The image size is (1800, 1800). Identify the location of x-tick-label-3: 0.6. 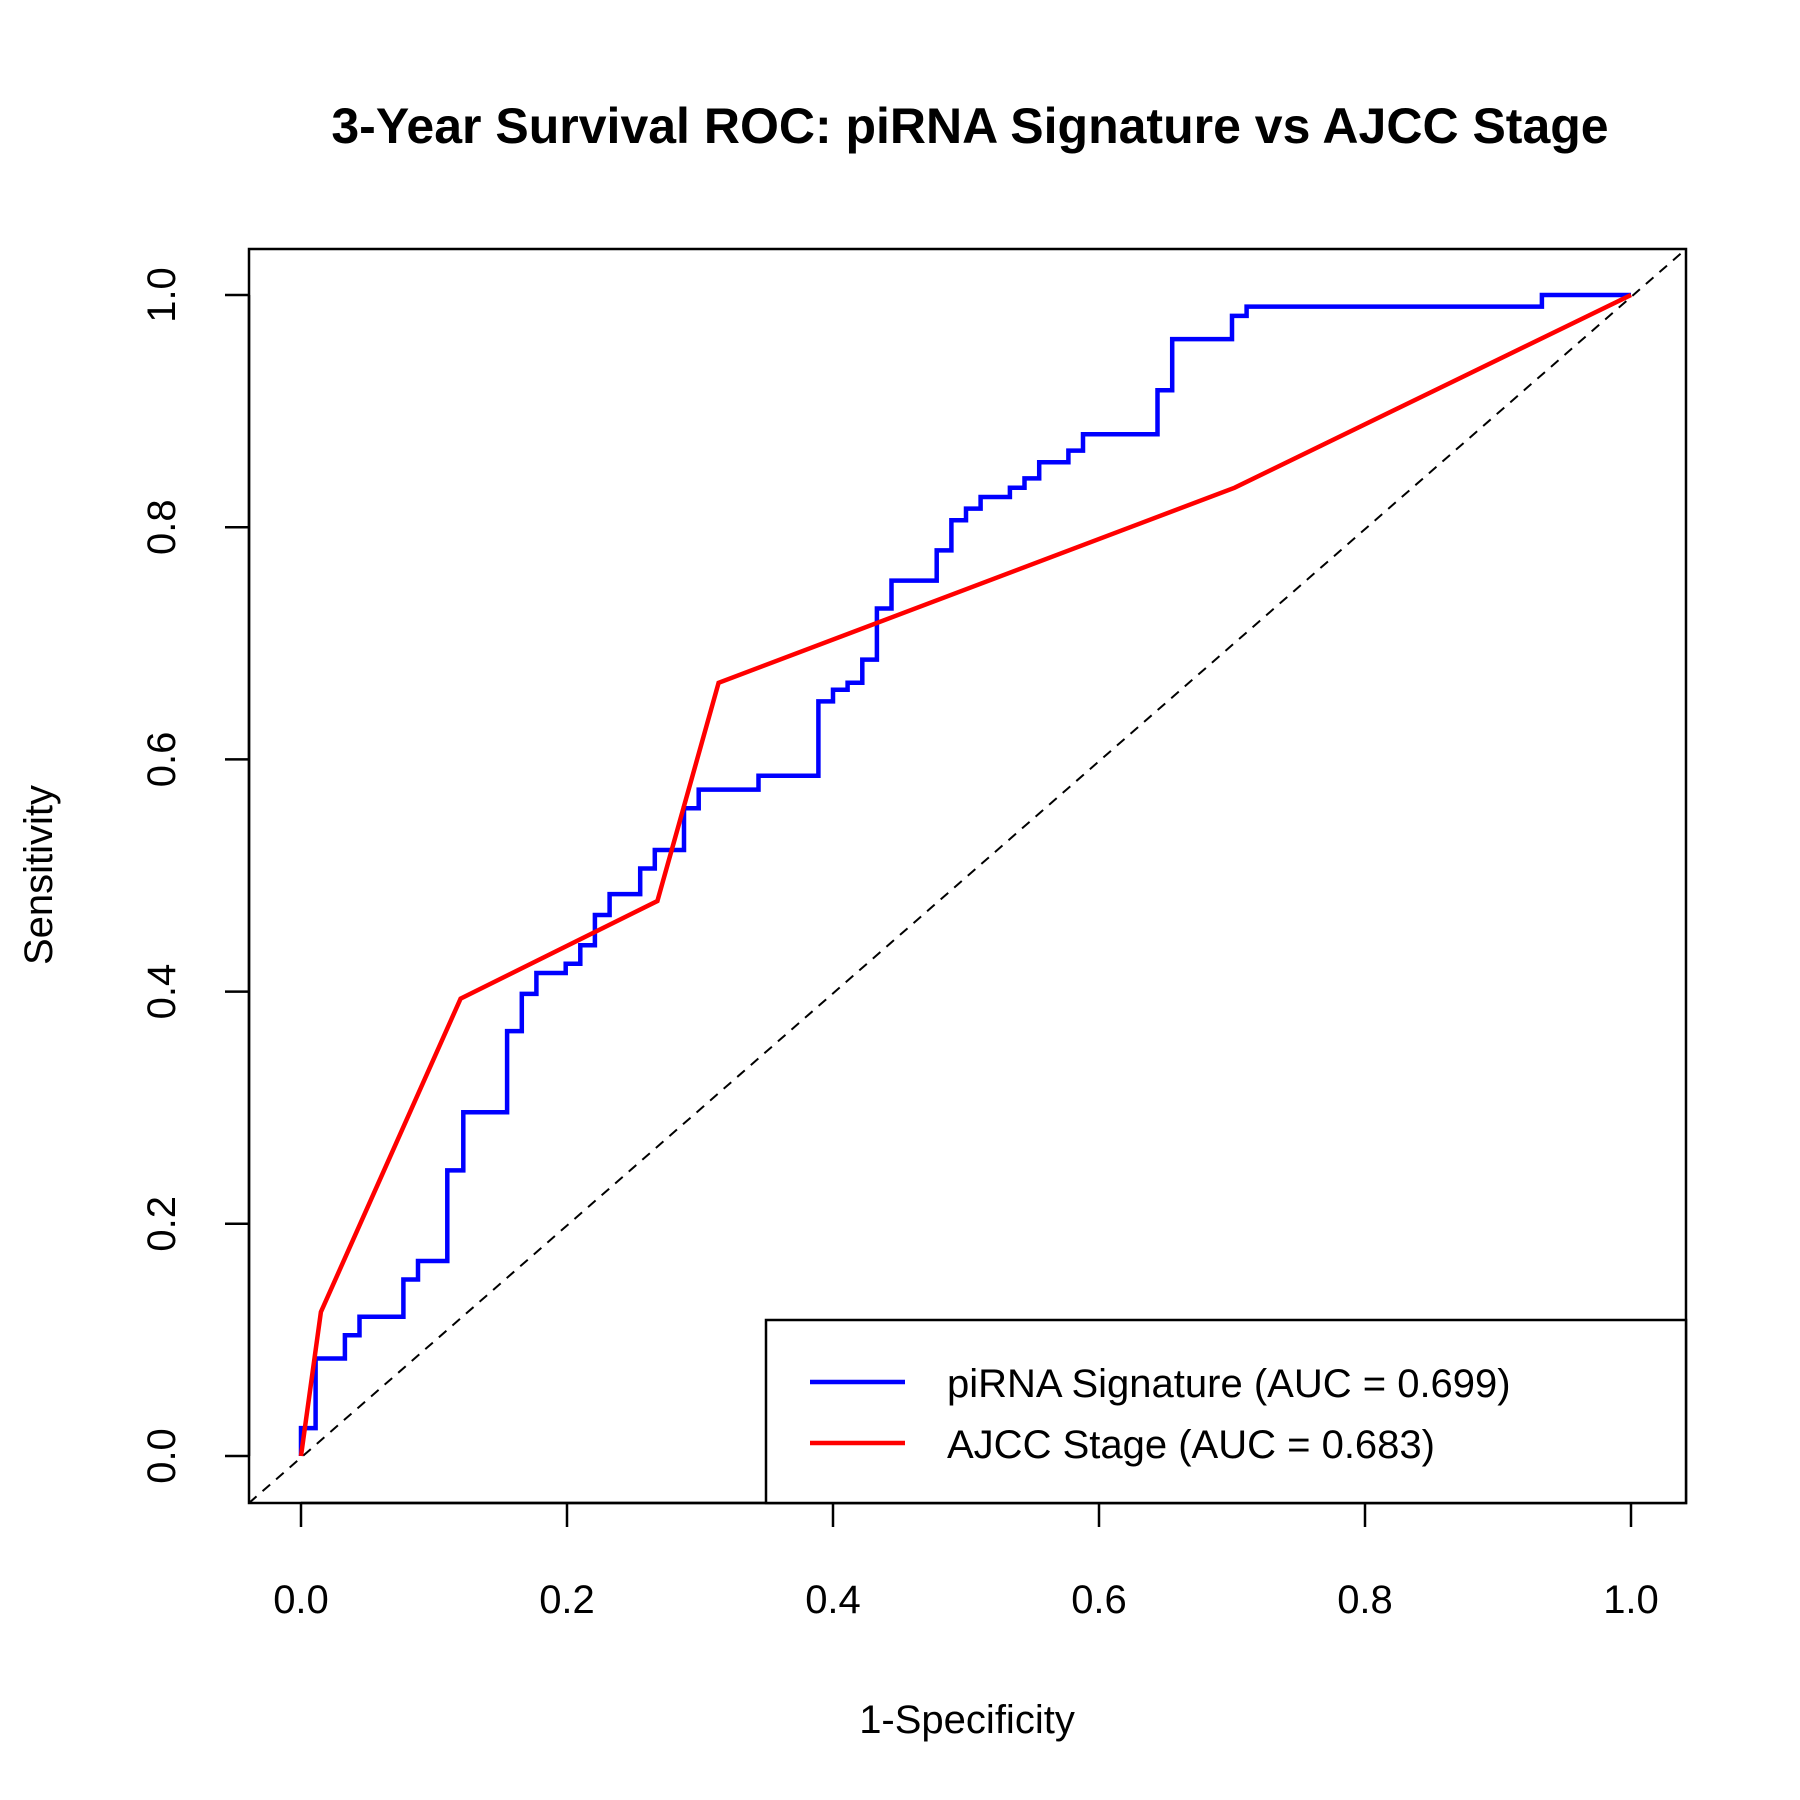
(1099, 1600).